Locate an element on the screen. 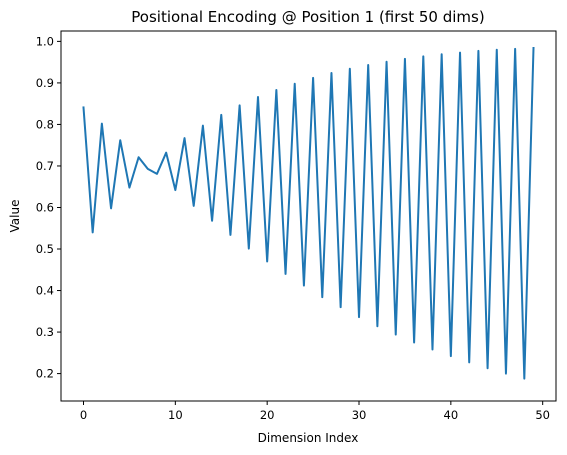  y-axis-ticks: 0.2 0.3 0.4 0.5 0.6 0.7 0.8 0.9 1.0 is located at coordinates (48, 207).